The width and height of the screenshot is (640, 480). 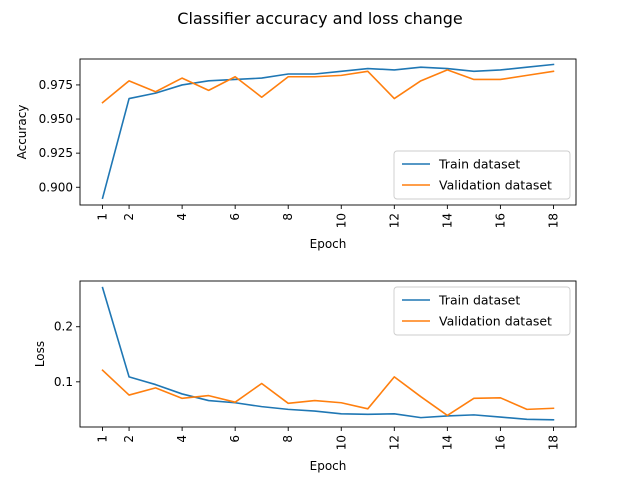 What do you see at coordinates (63, 327) in the screenshot?
I see `y-tick-label: 0.2` at bounding box center [63, 327].